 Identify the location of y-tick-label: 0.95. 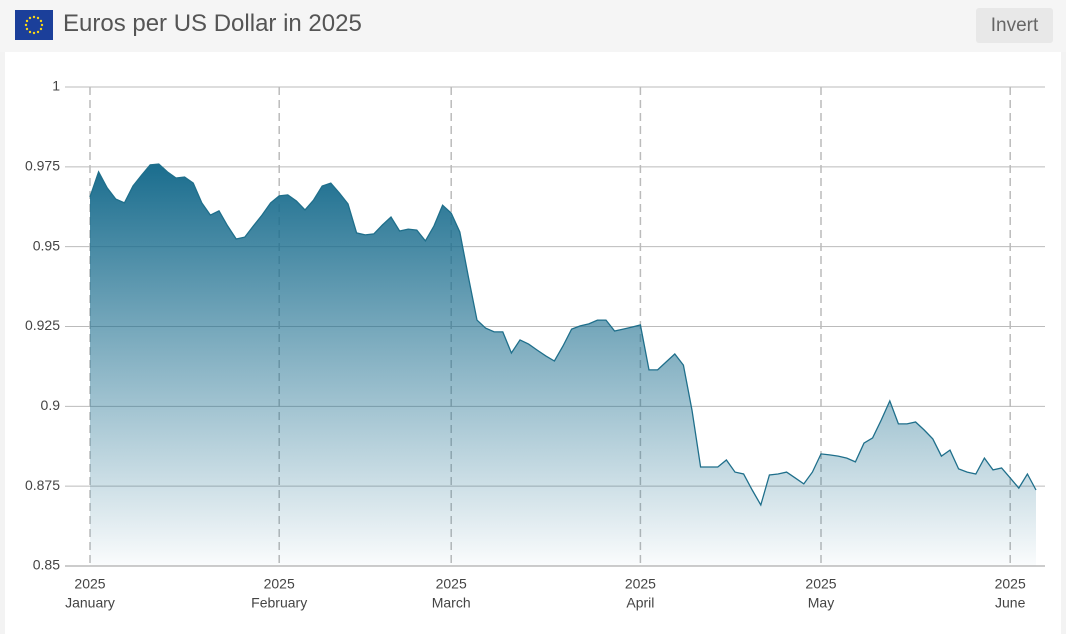
(46, 245).